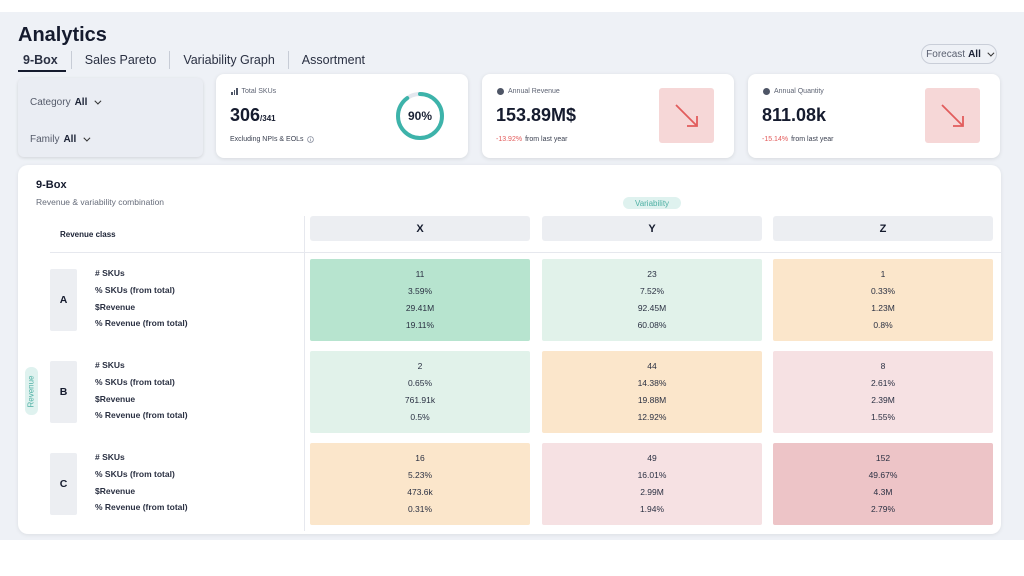 The image size is (1024, 576). I want to click on tab-variability-graph: Variability Graph, so click(229, 60).